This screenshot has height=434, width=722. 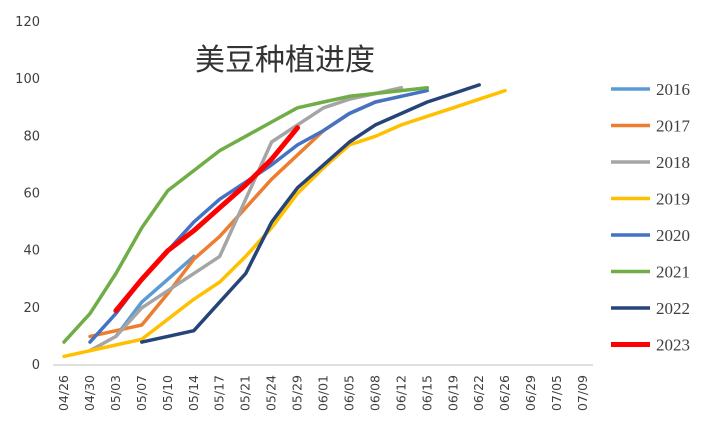 What do you see at coordinates (115, 393) in the screenshot?
I see `x-tick-label: 05/03` at bounding box center [115, 393].